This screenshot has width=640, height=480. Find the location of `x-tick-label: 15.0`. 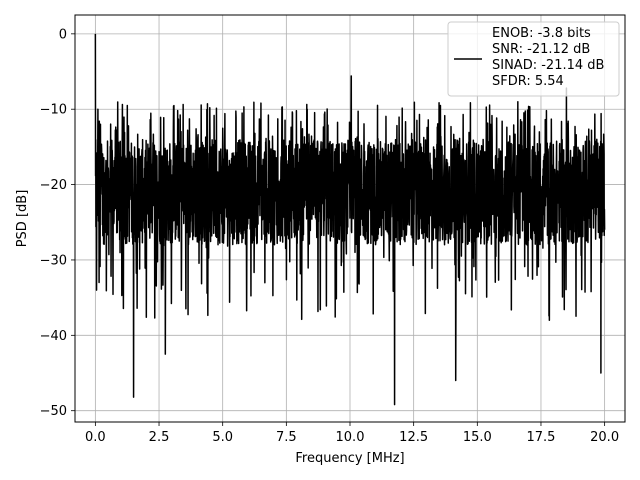

x-tick-label: 15.0 is located at coordinates (477, 437).